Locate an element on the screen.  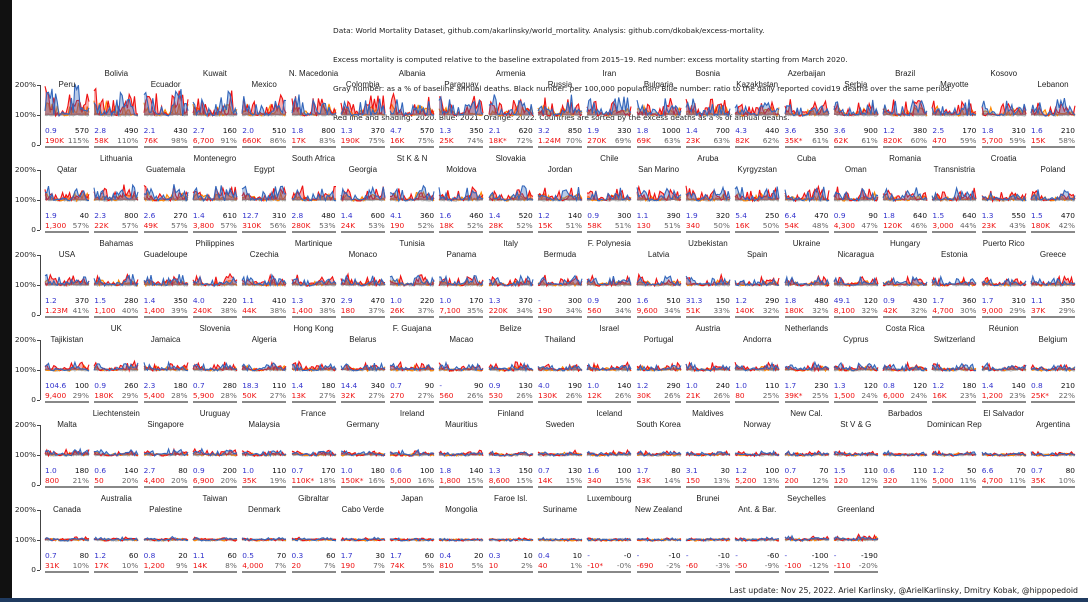
per-100k: 100 is located at coordinates (81, 385).